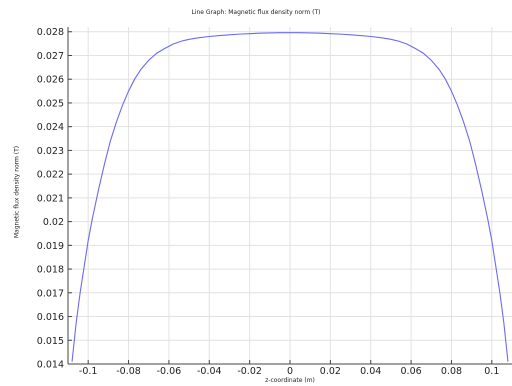 This screenshot has height=386, width=512. Describe the element at coordinates (169, 371) in the screenshot. I see `x-tick-label: -0.06` at that location.